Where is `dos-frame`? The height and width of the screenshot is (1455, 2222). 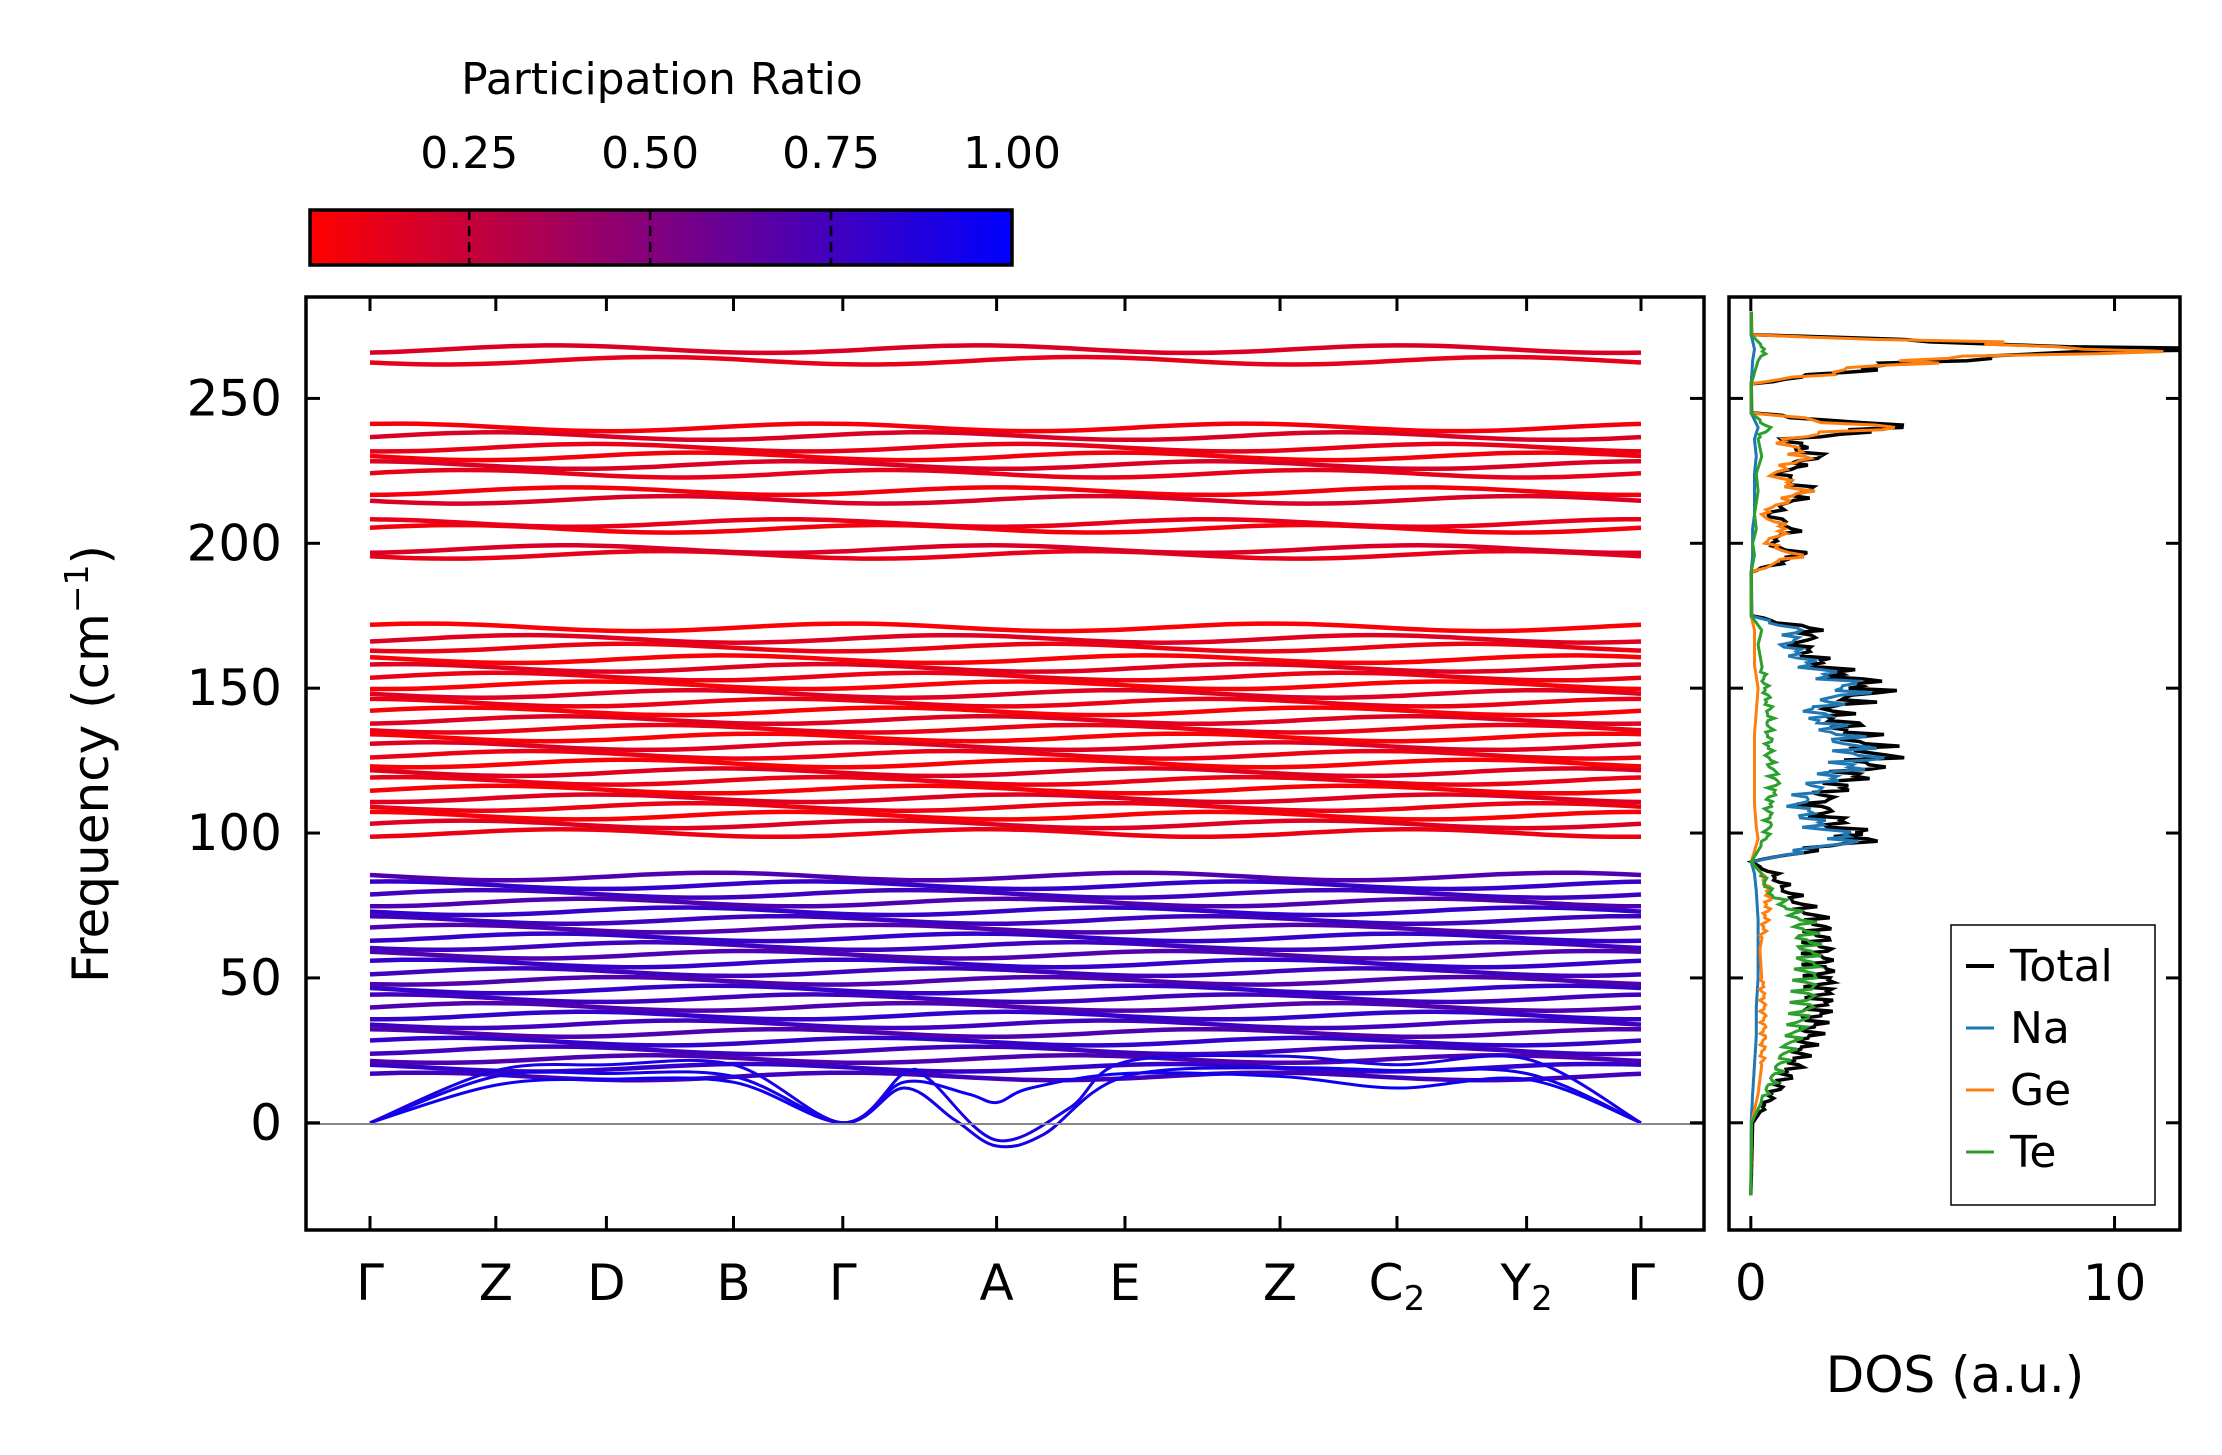 dos-frame is located at coordinates (1954, 763).